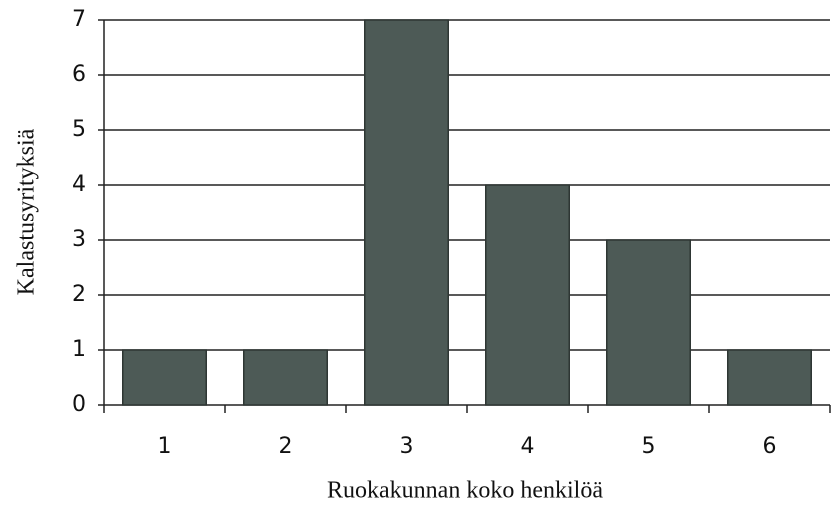 The width and height of the screenshot is (834, 515). I want to click on x-tick-label: 5, so click(649, 446).